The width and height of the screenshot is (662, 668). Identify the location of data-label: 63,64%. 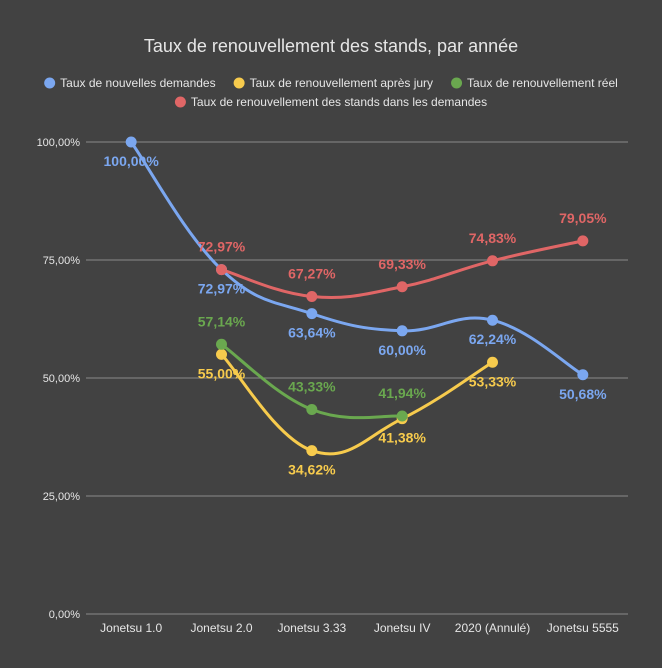
(312, 333).